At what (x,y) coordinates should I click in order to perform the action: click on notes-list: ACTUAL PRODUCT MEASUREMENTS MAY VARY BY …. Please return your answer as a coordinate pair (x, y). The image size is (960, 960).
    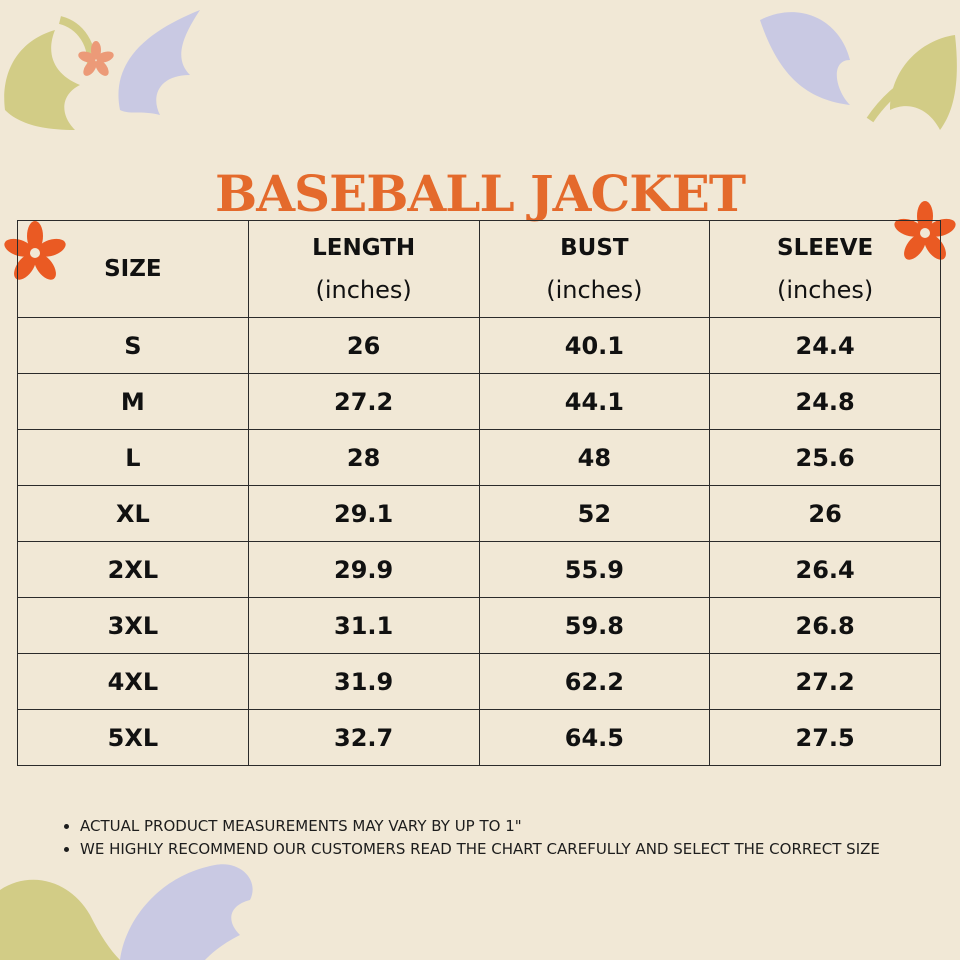
    Looking at the image, I should click on (504, 838).